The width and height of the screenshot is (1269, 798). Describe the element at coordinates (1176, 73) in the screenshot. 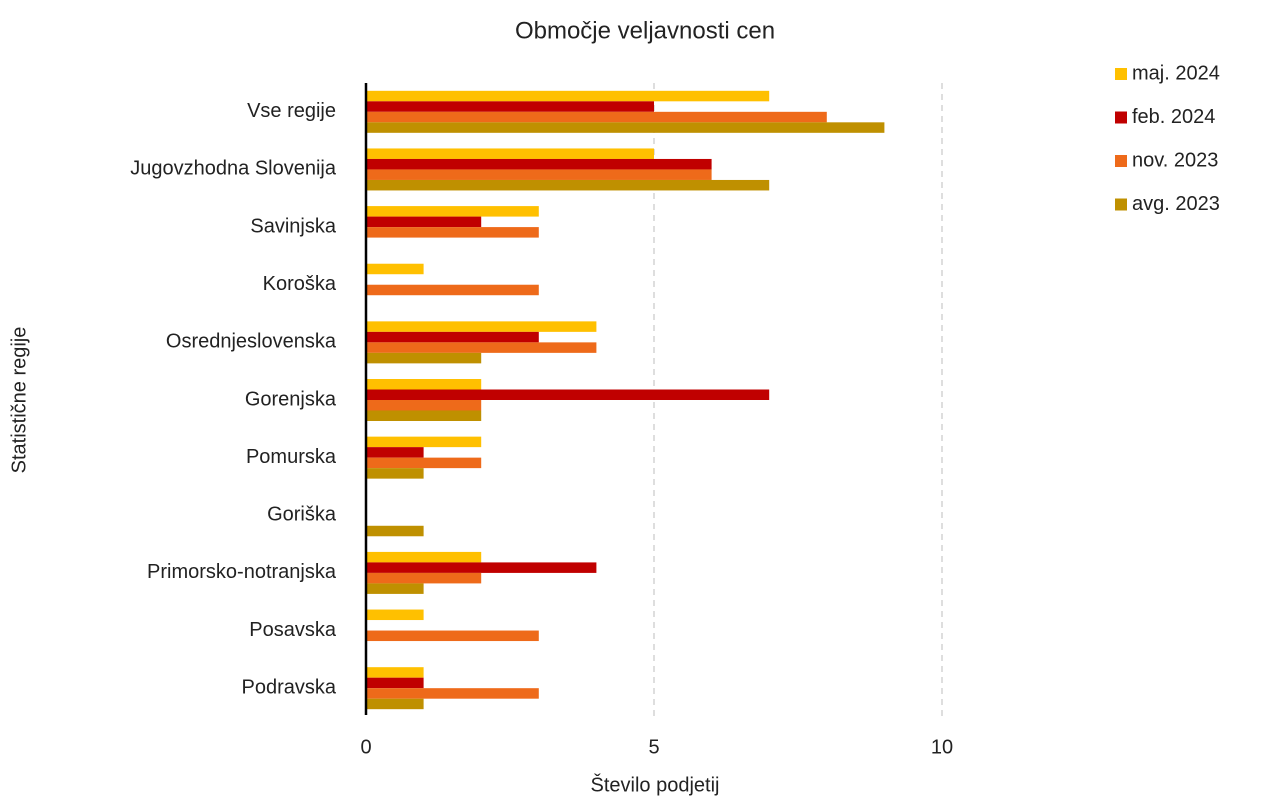

I see `legend-label: maj. 2024` at that location.